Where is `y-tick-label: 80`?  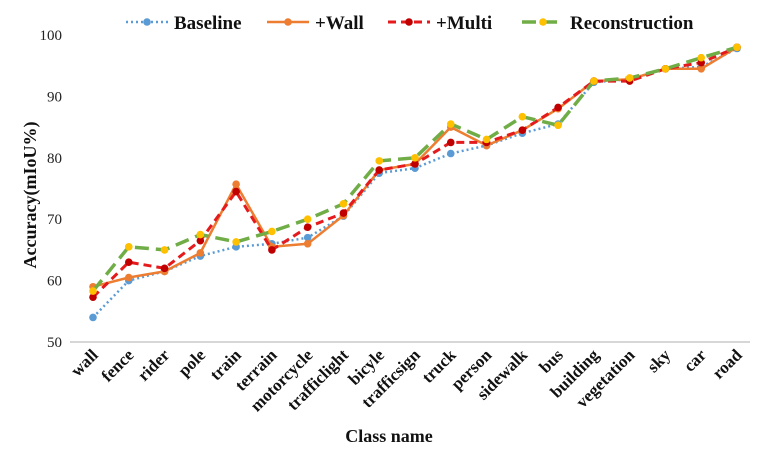
y-tick-label: 80 is located at coordinates (54, 159).